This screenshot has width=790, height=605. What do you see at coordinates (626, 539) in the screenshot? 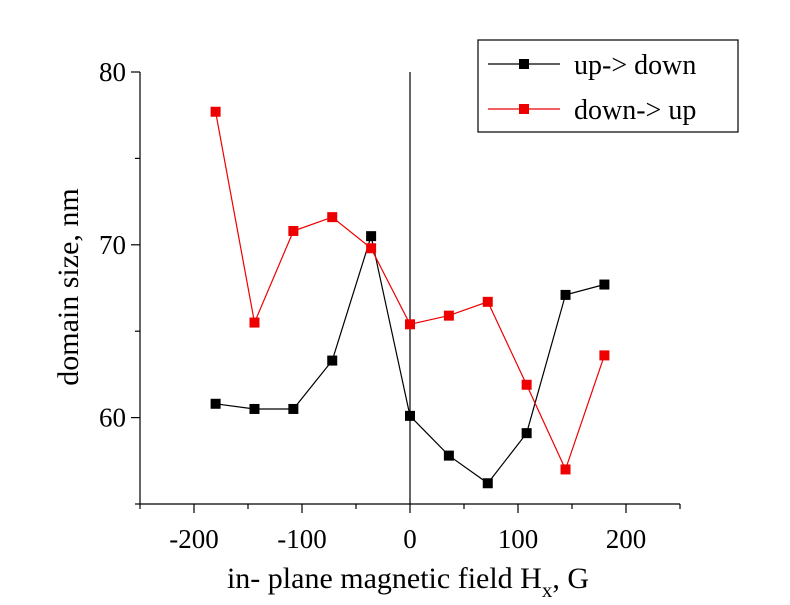
I see `x-tick-label: 200` at bounding box center [626, 539].